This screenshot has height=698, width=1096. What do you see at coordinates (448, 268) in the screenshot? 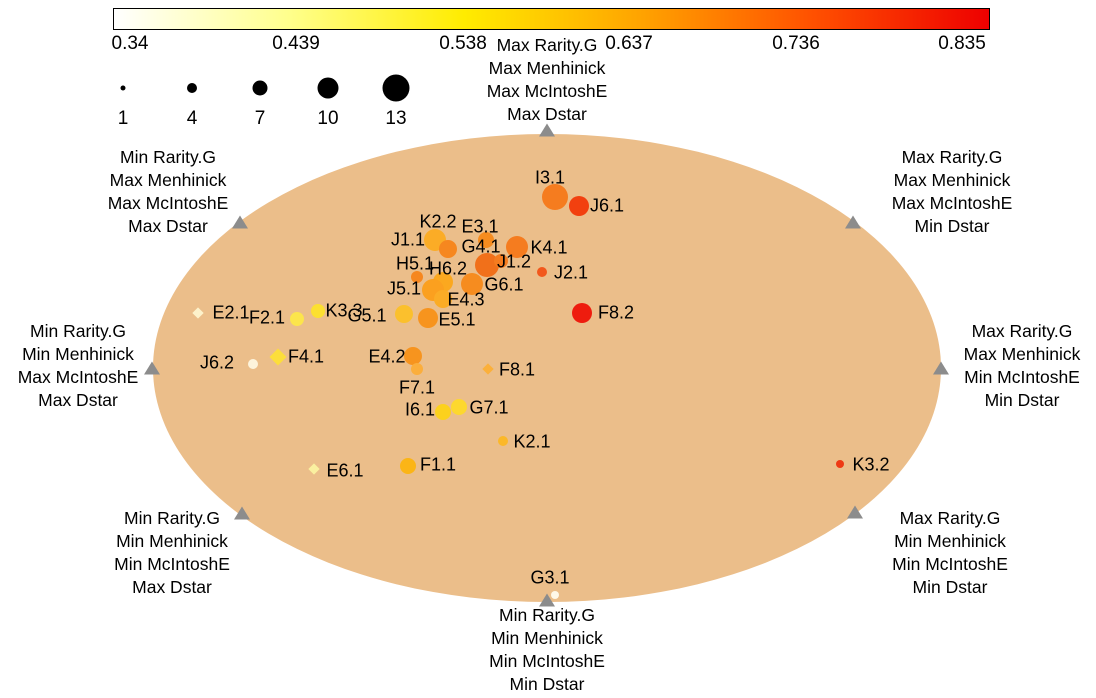
I see `point-label-H6.2: H6.2` at bounding box center [448, 268].